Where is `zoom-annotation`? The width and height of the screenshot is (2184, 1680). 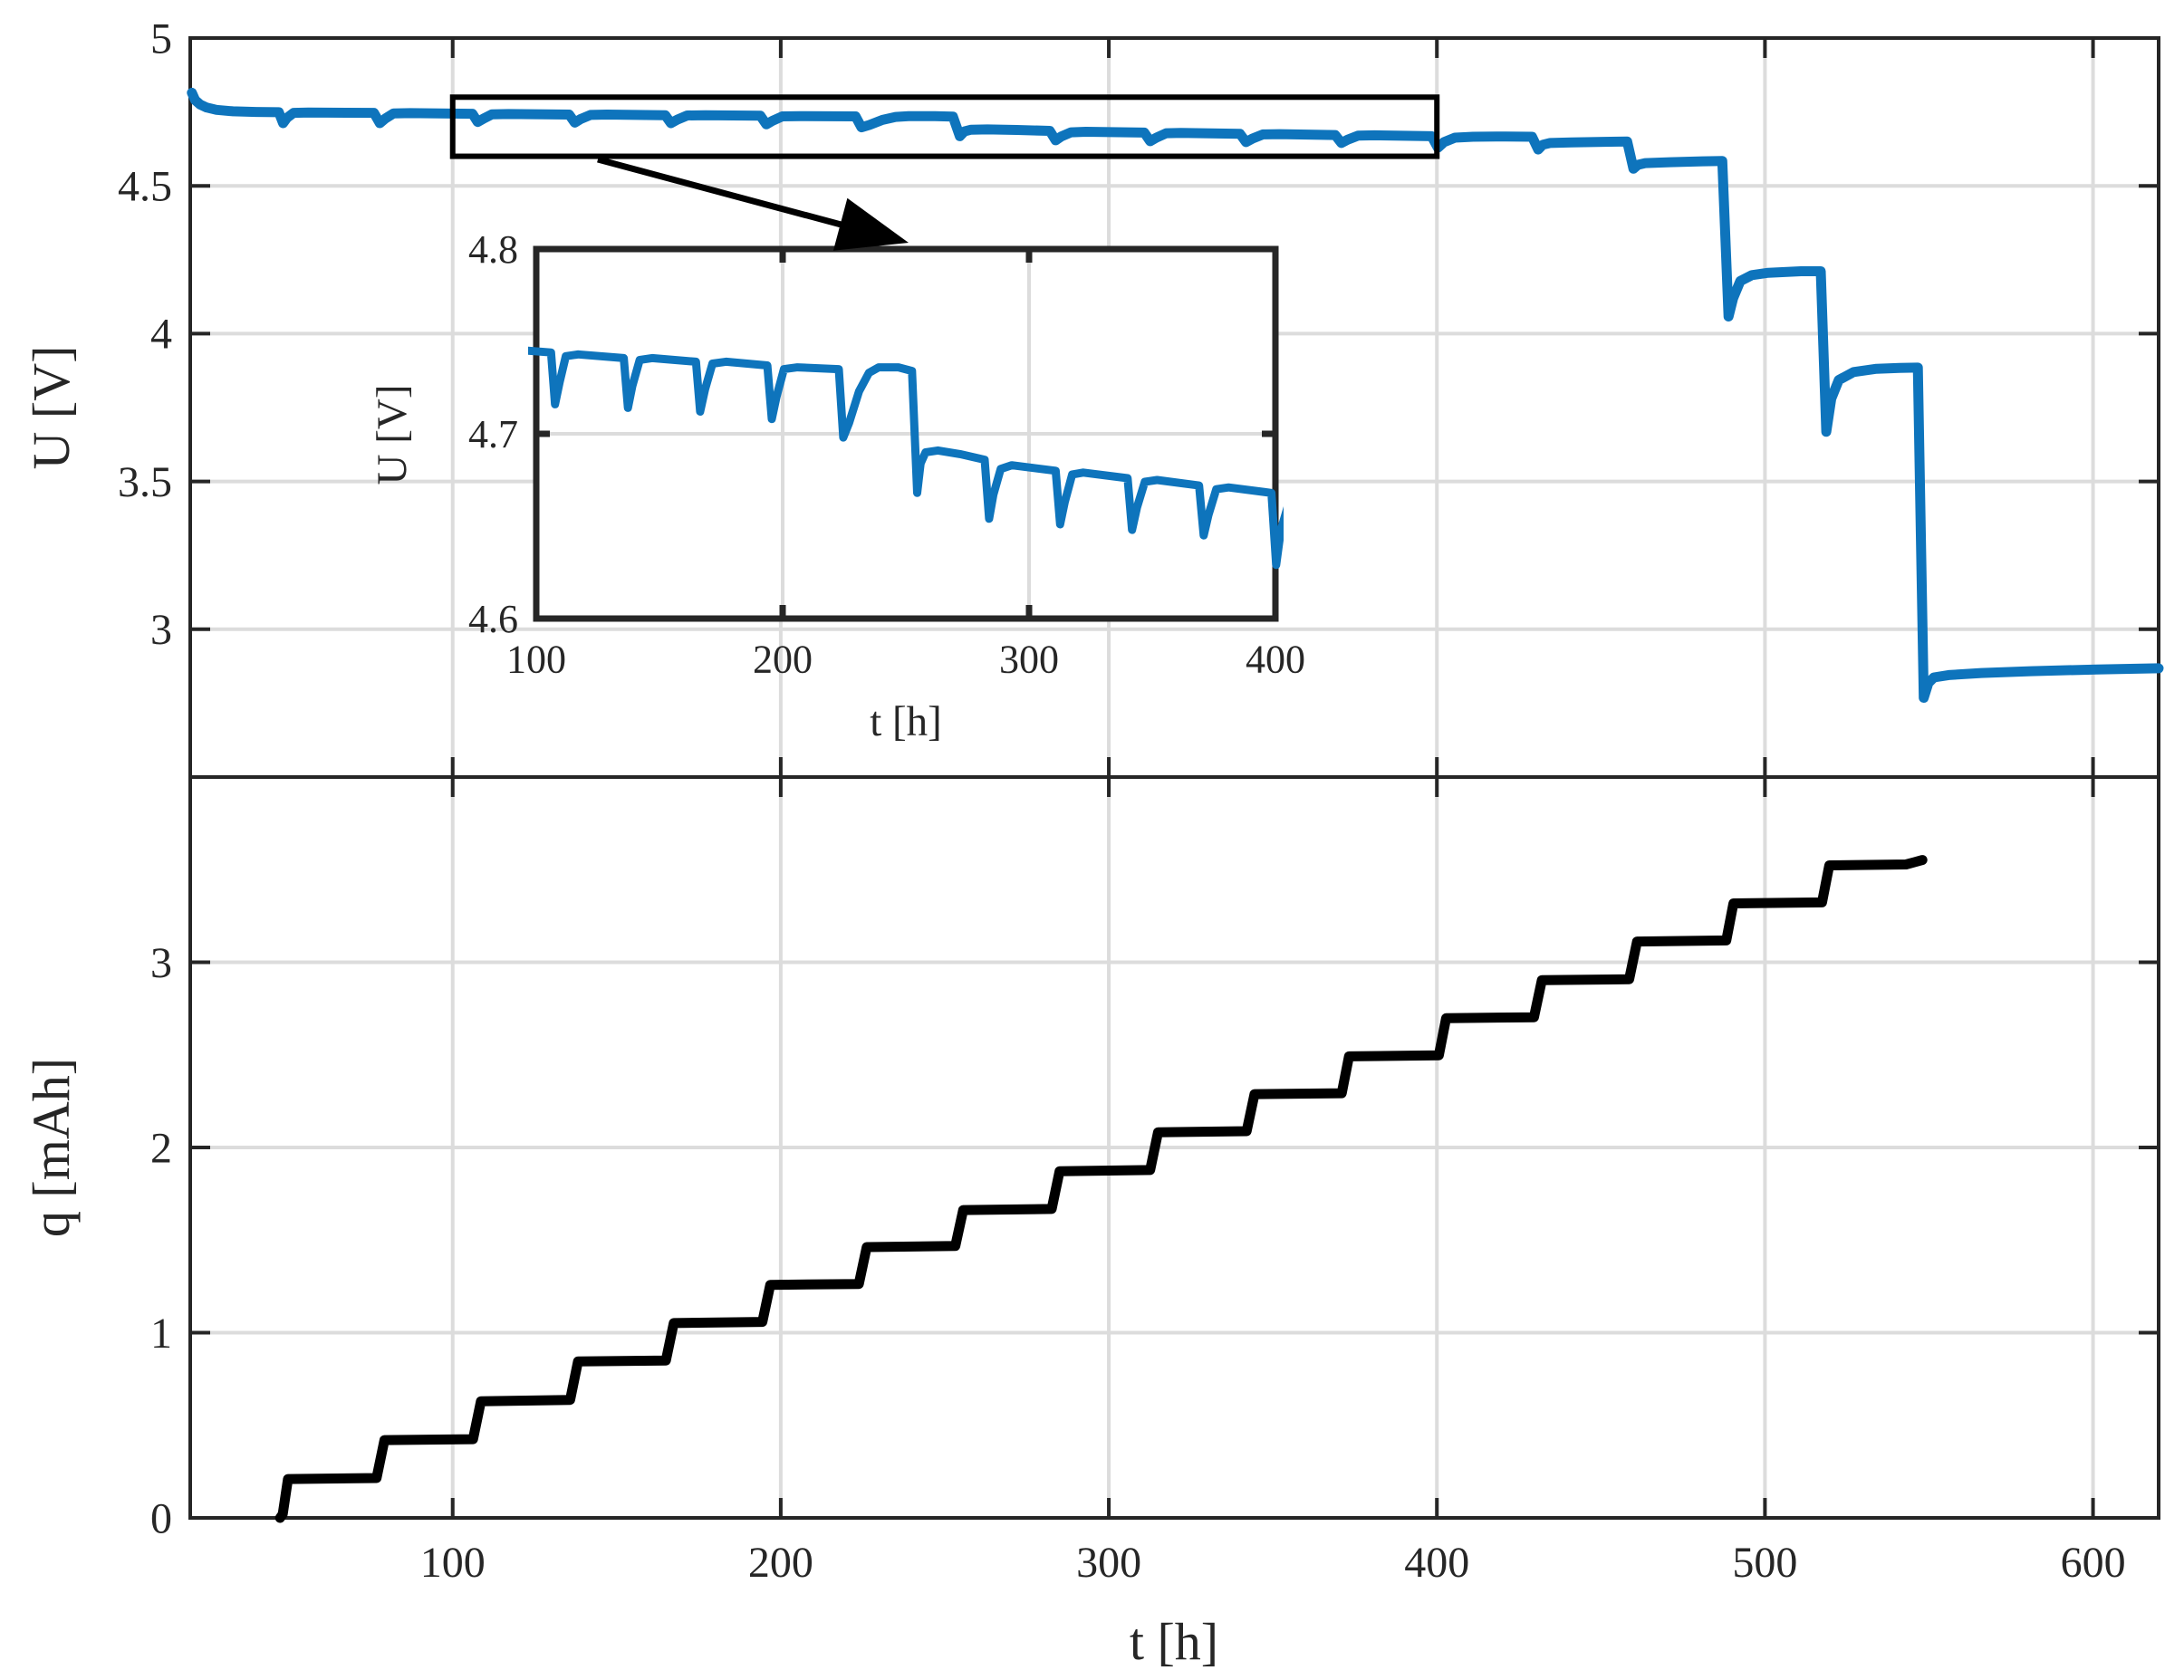 zoom-annotation is located at coordinates (944, 172).